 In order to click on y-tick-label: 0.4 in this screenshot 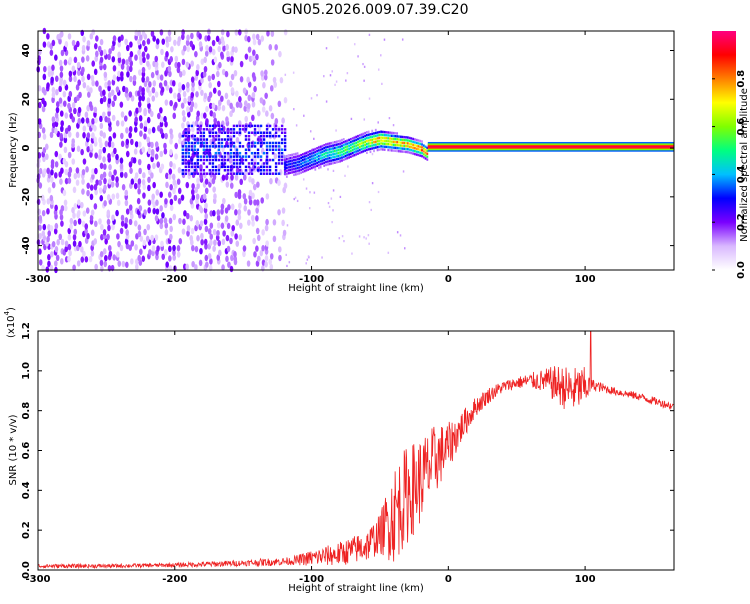, I will do `click(26, 490)`.